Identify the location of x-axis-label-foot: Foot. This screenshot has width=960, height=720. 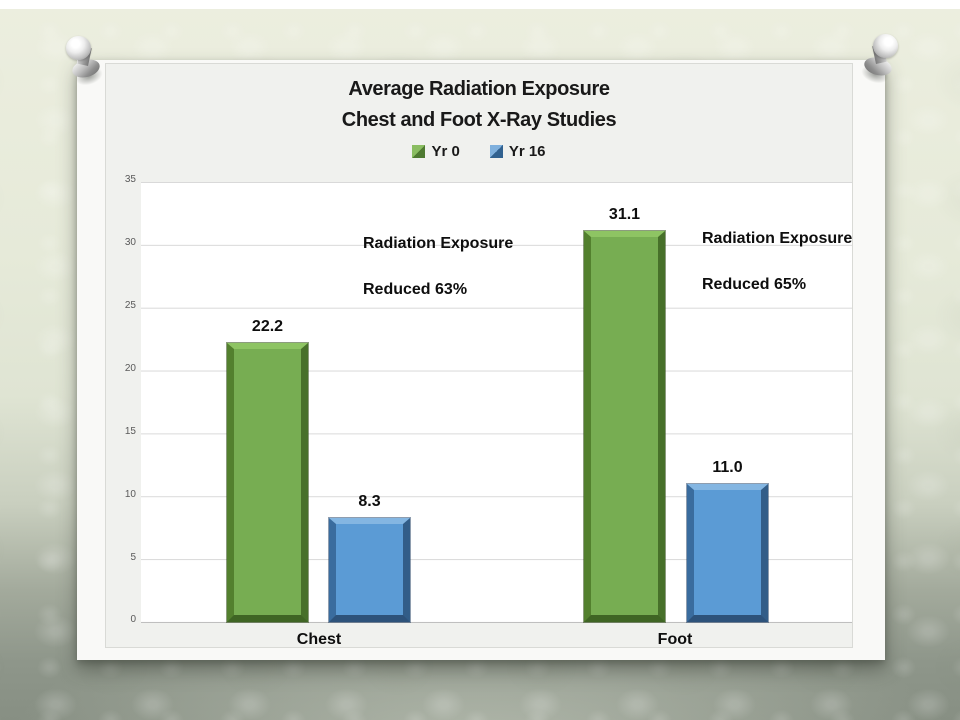
(675, 639).